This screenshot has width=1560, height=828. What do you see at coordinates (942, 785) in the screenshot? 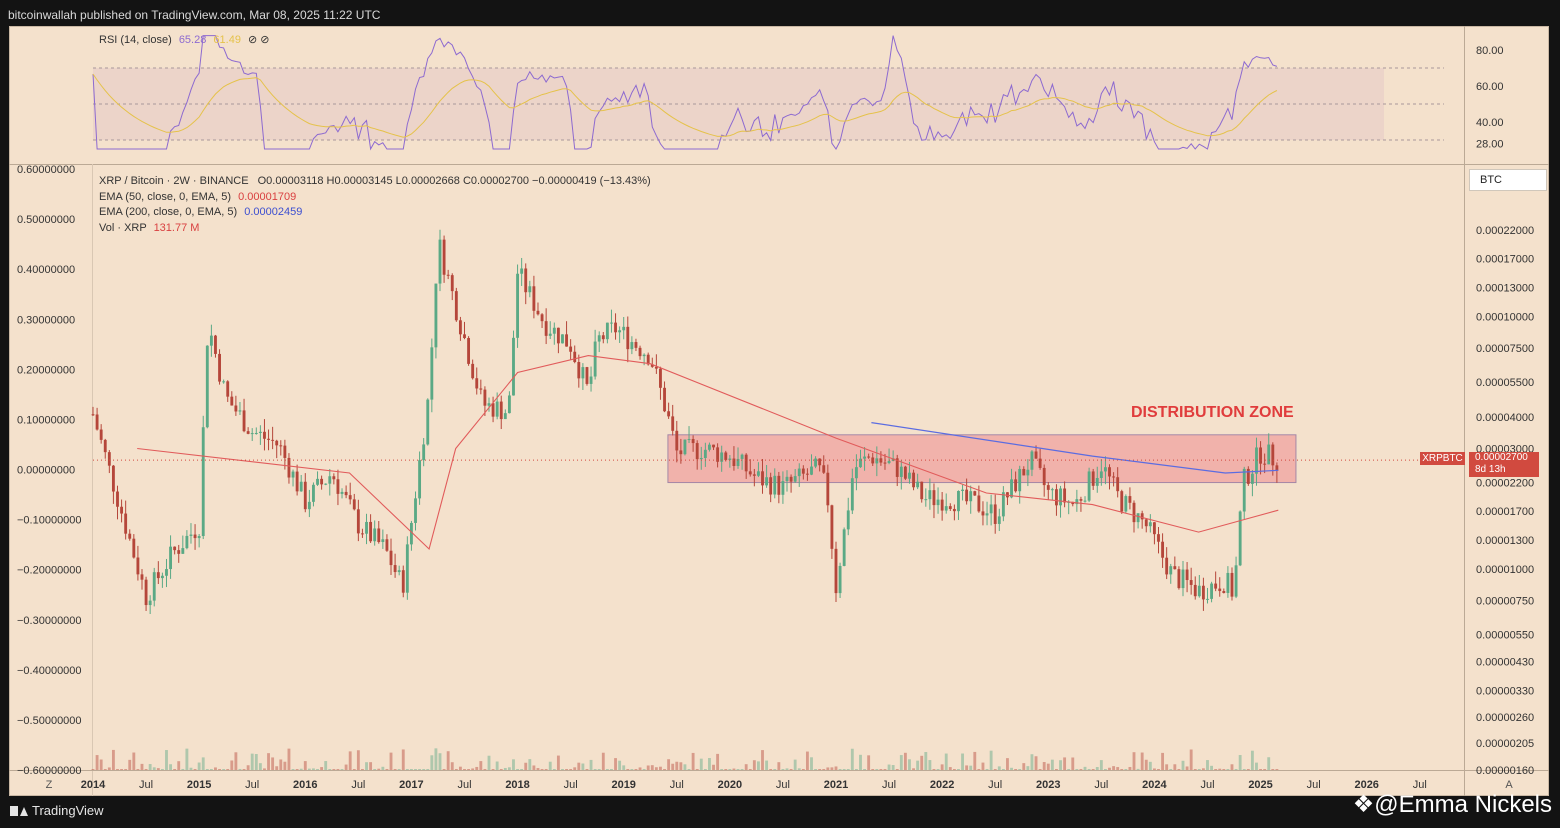
I see `time-axis-label: 2022` at bounding box center [942, 785].